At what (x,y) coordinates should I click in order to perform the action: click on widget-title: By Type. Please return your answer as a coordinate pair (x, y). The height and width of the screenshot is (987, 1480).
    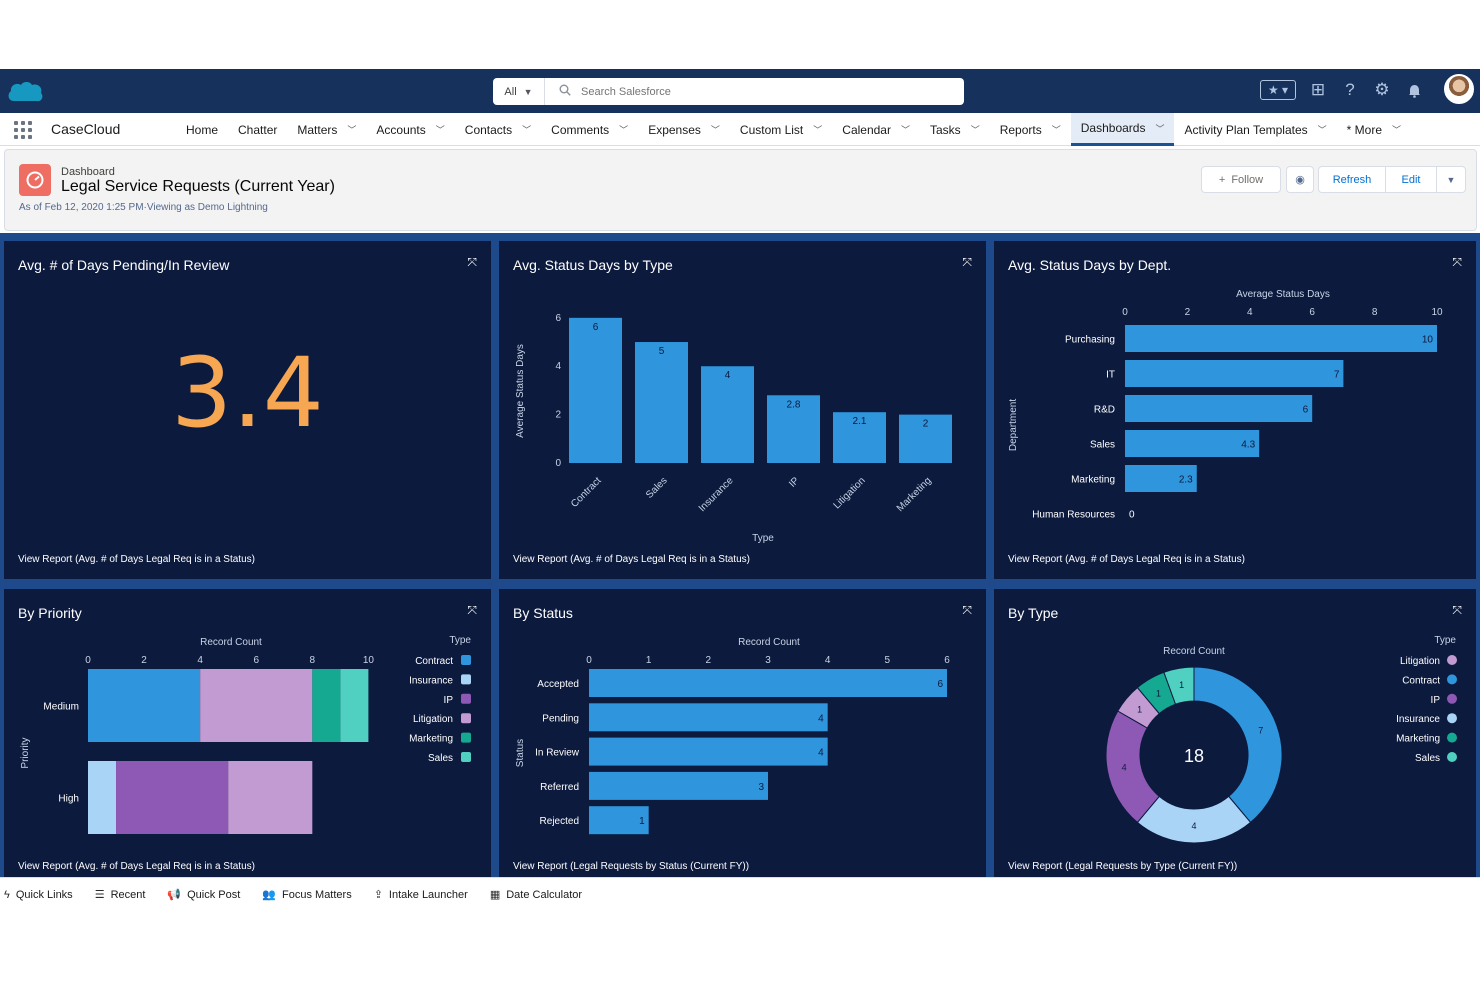
    Looking at the image, I should click on (1033, 613).